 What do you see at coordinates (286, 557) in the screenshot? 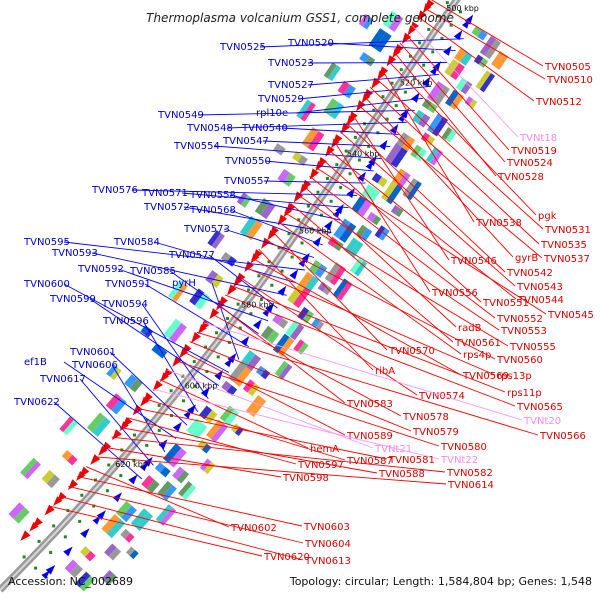
I see `inner-gene-label: TVN0620` at bounding box center [286, 557].